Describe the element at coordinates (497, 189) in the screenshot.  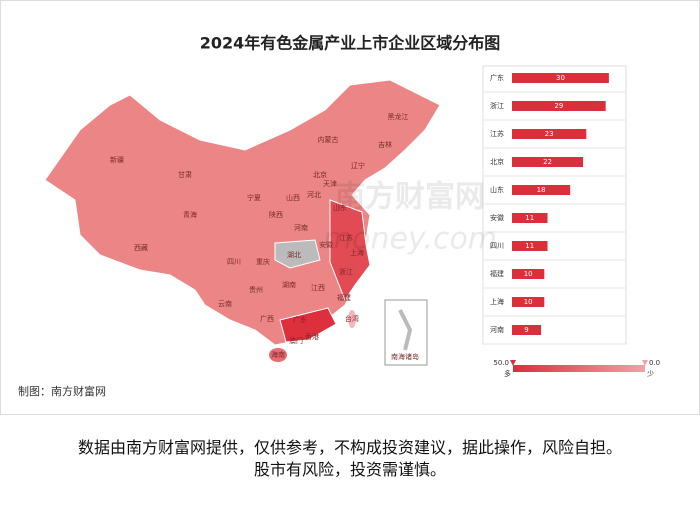
I see `bar-label: 山东` at that location.